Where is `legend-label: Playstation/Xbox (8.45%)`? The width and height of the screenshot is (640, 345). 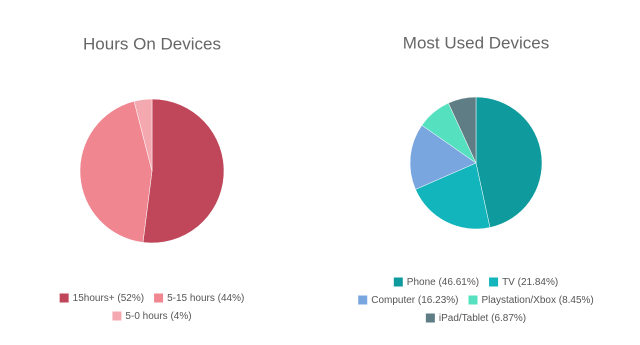
legend-label: Playstation/Xbox (8.45%) is located at coordinates (537, 300).